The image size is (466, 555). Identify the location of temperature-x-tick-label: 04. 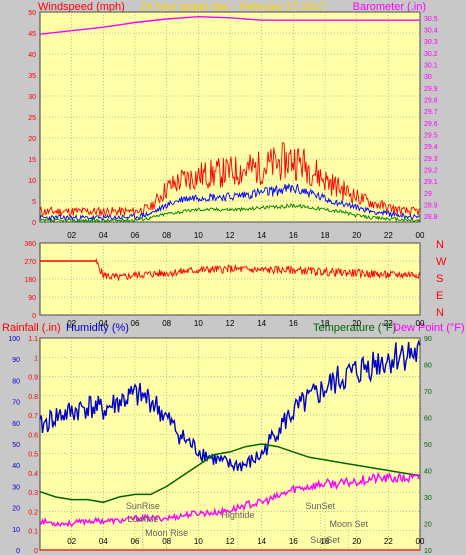
(103, 541).